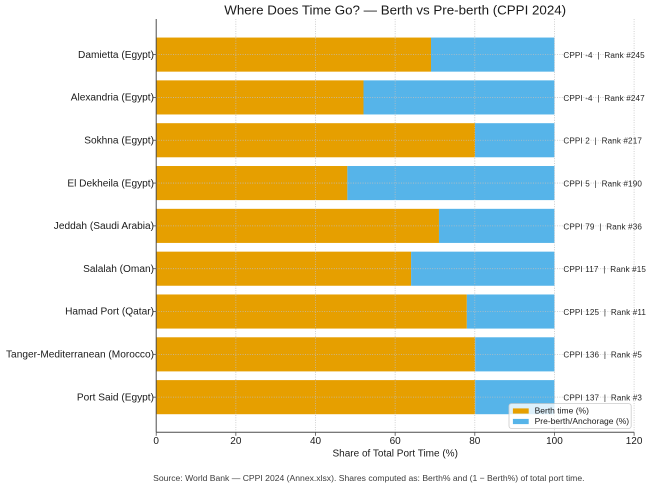  What do you see at coordinates (118, 269) in the screenshot?
I see `svg-text: Salalah (Oman)` at bounding box center [118, 269].